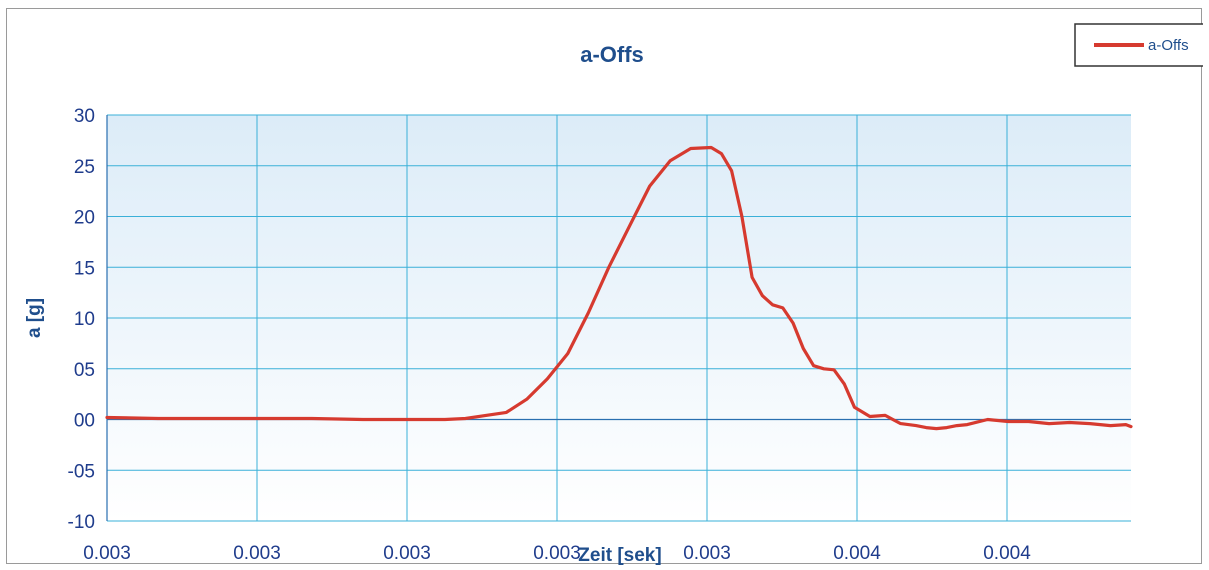 Image resolution: width=1209 pixels, height=570 pixels. I want to click on x-axis-ticks: 0.003 0.003 0.003 0.003 0.003 0.004 0.004, so click(557, 553).